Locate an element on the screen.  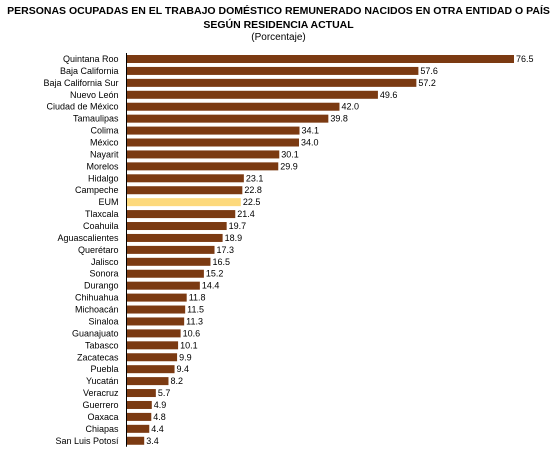
category-label: Durango is located at coordinates (101, 286).